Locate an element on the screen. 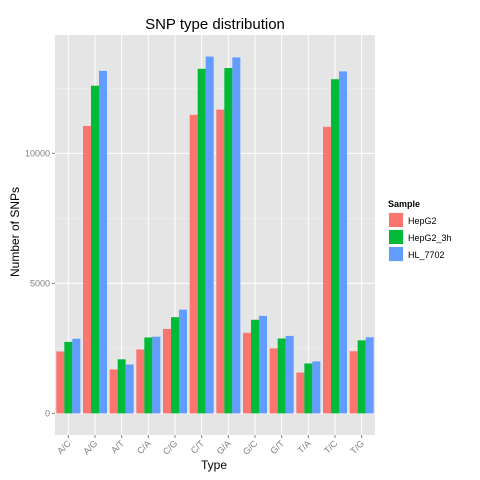  bar-hepg2-g-c is located at coordinates (247, 373).